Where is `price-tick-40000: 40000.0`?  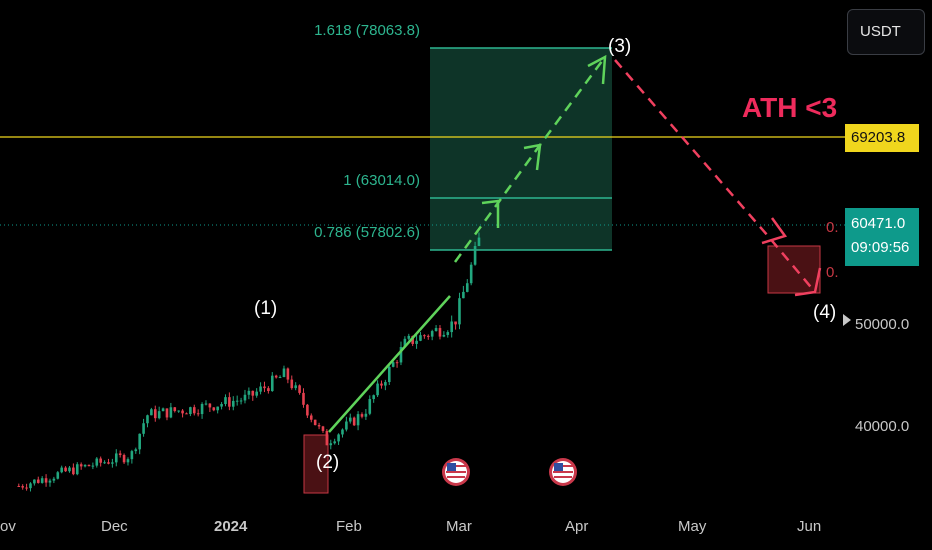 price-tick-40000: 40000.0 is located at coordinates (882, 426).